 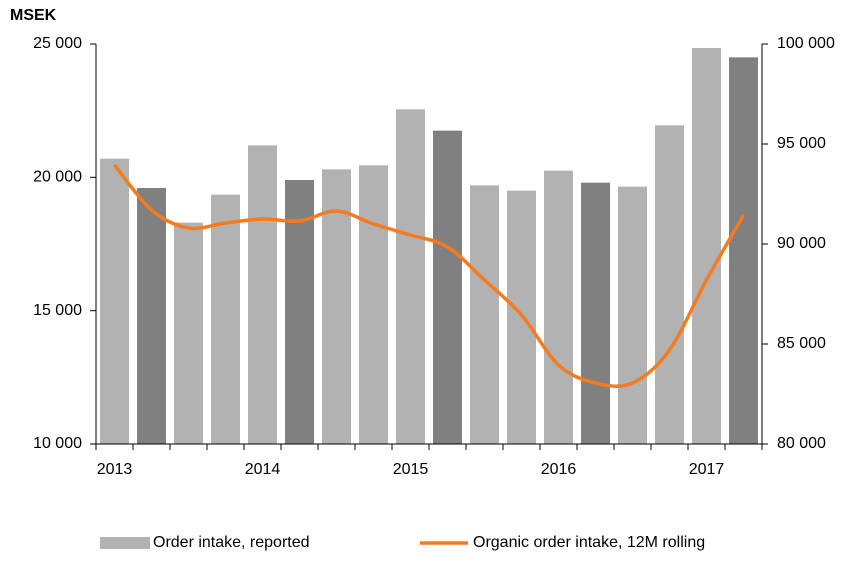 What do you see at coordinates (589, 542) in the screenshot?
I see `legend-label: Organic order intake, 12M rolling` at bounding box center [589, 542].